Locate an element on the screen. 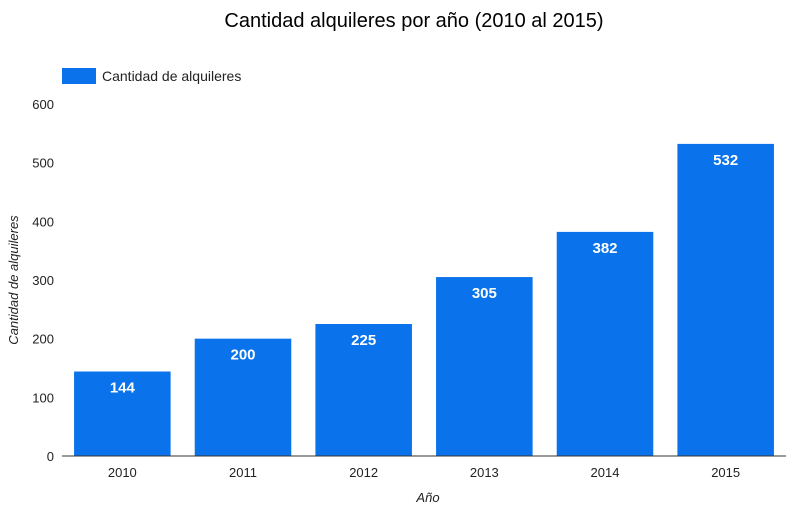 This screenshot has width=796, height=517. data-label-2015: 532 is located at coordinates (725, 160).